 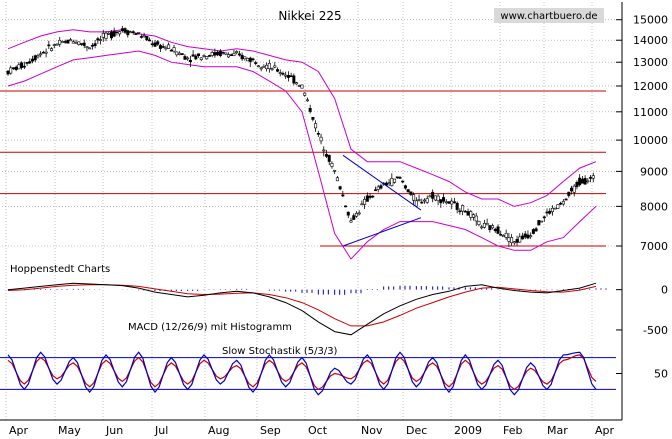 I want to click on price-tick-label: 8000, so click(x=654, y=206).